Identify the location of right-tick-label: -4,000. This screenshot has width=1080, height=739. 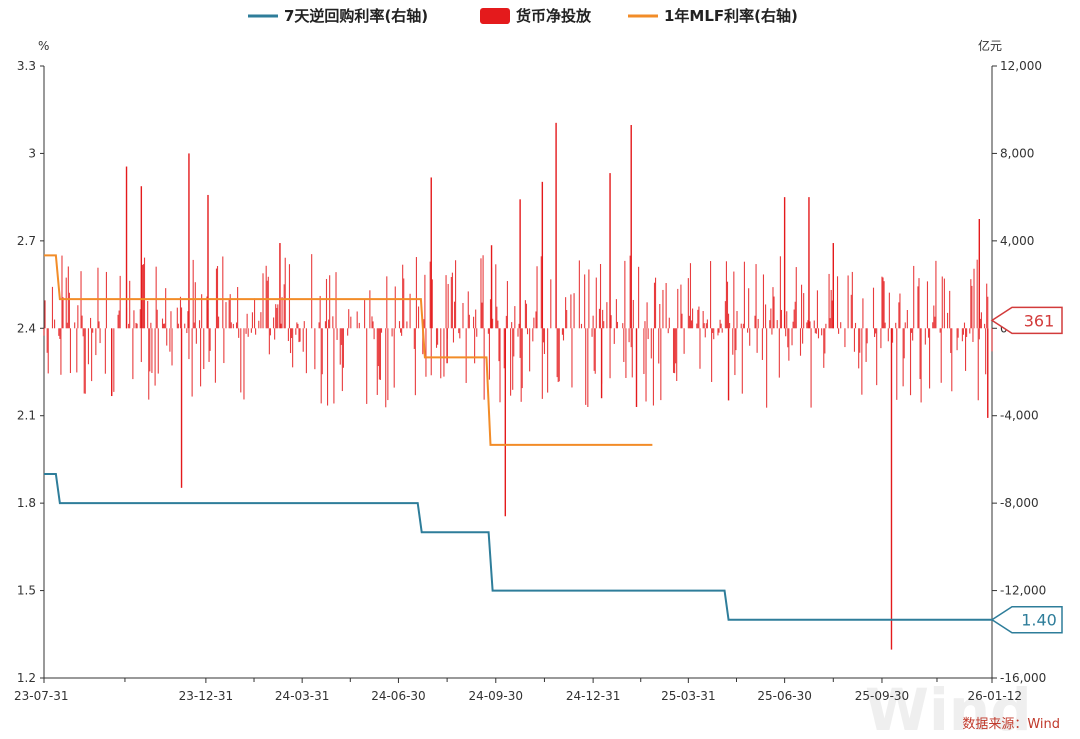
(1019, 416).